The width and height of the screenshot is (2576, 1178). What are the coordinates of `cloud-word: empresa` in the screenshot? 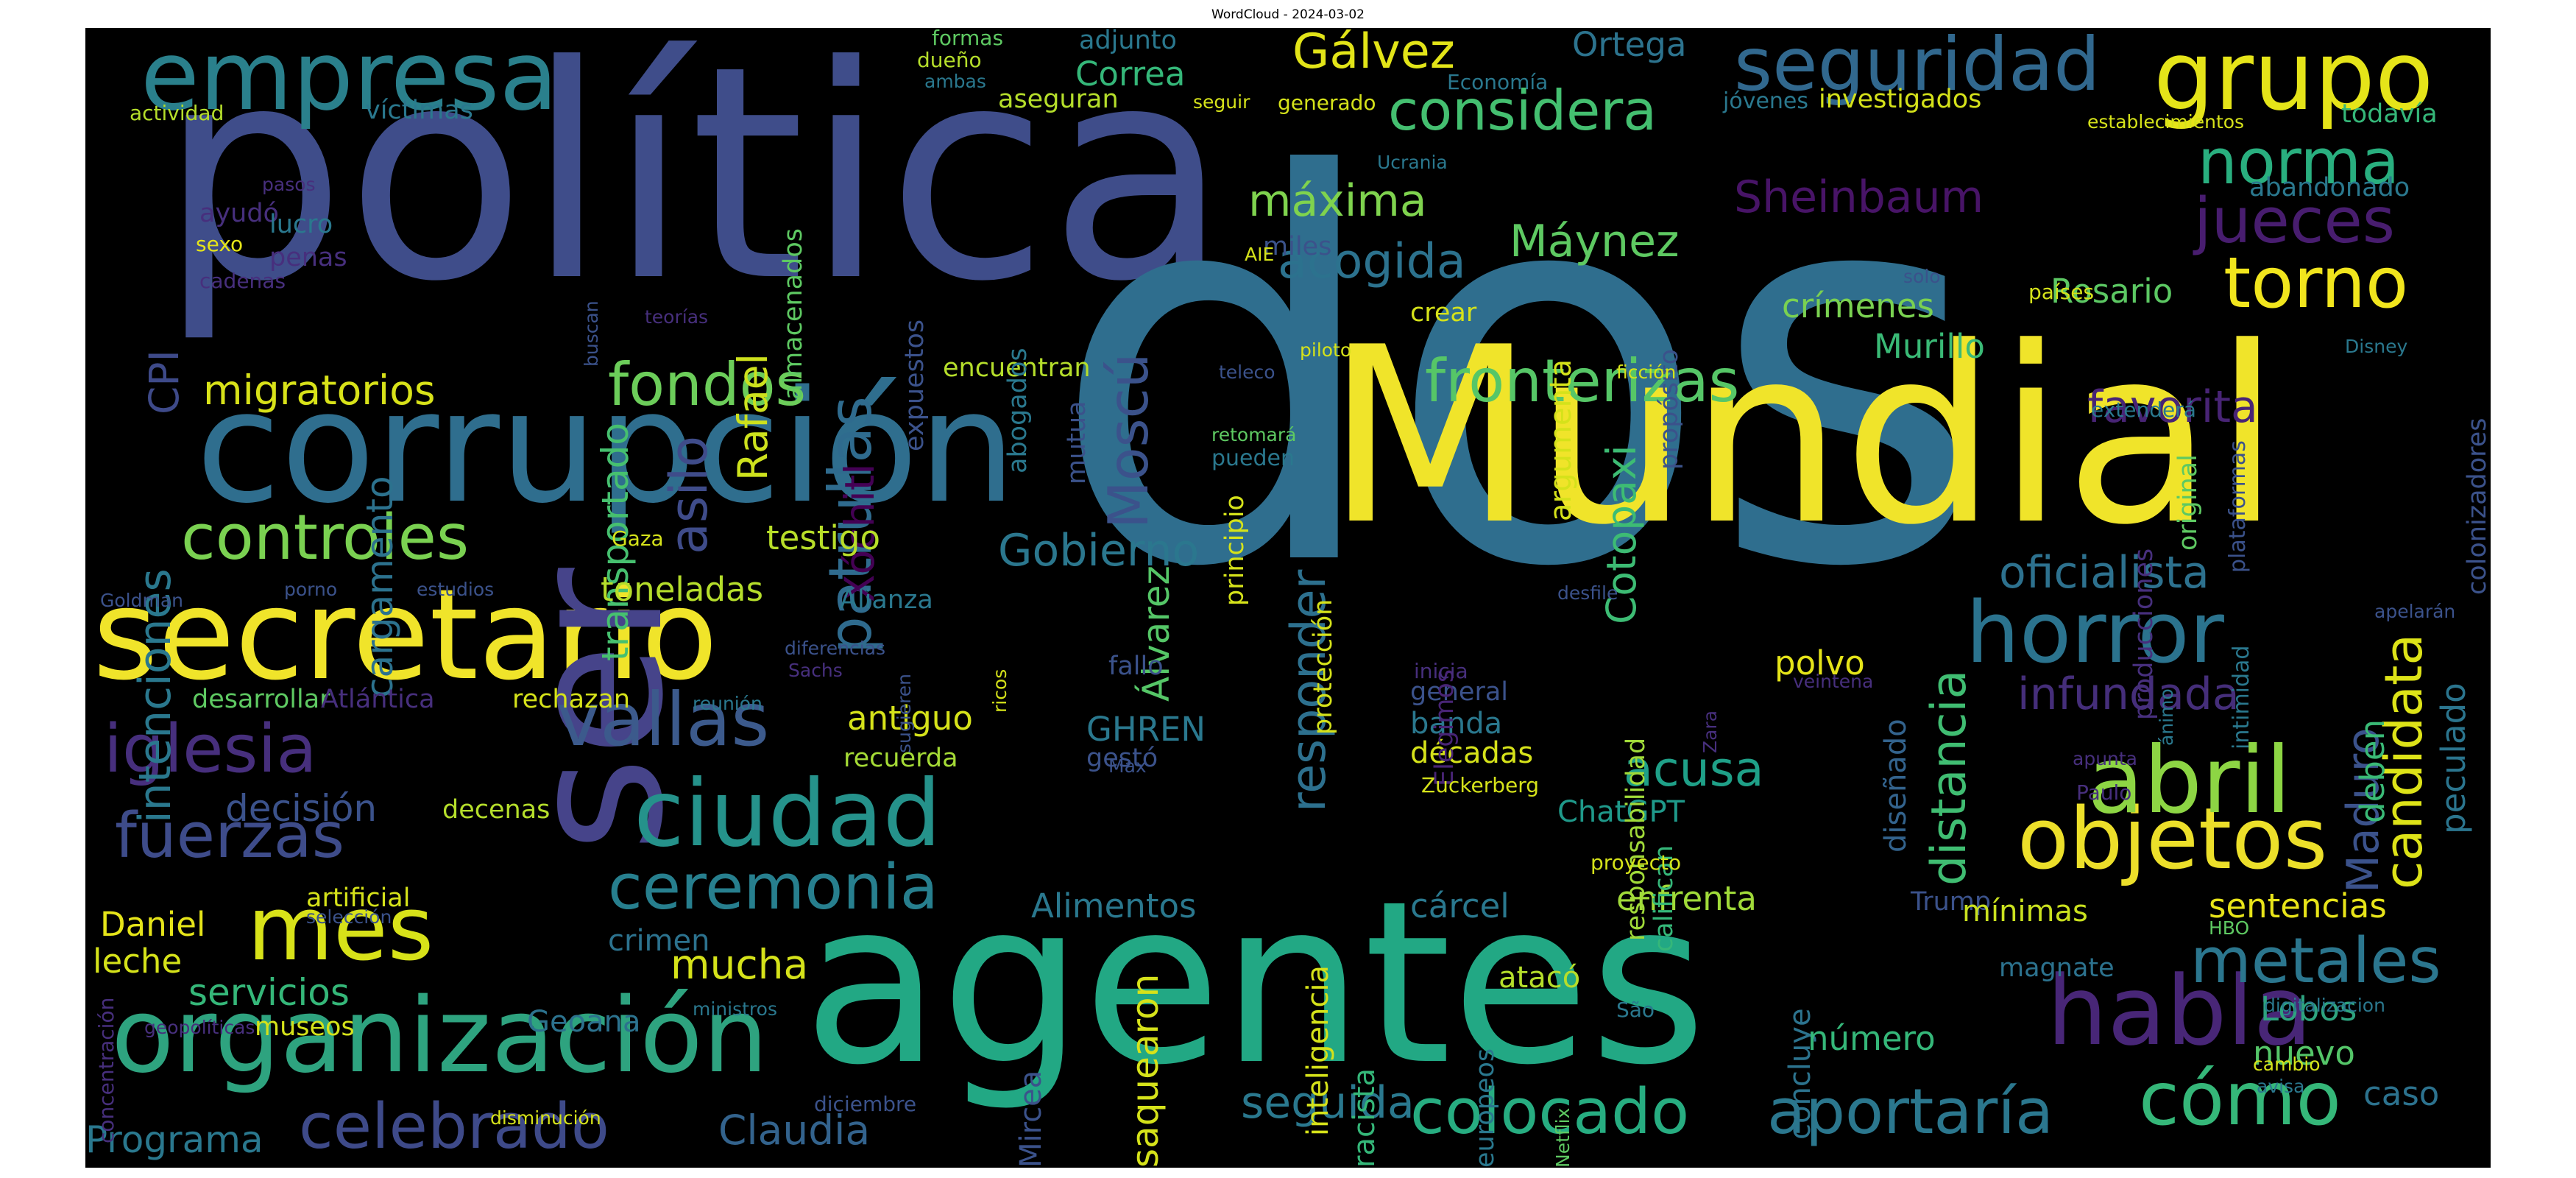 It's located at (350, 80).